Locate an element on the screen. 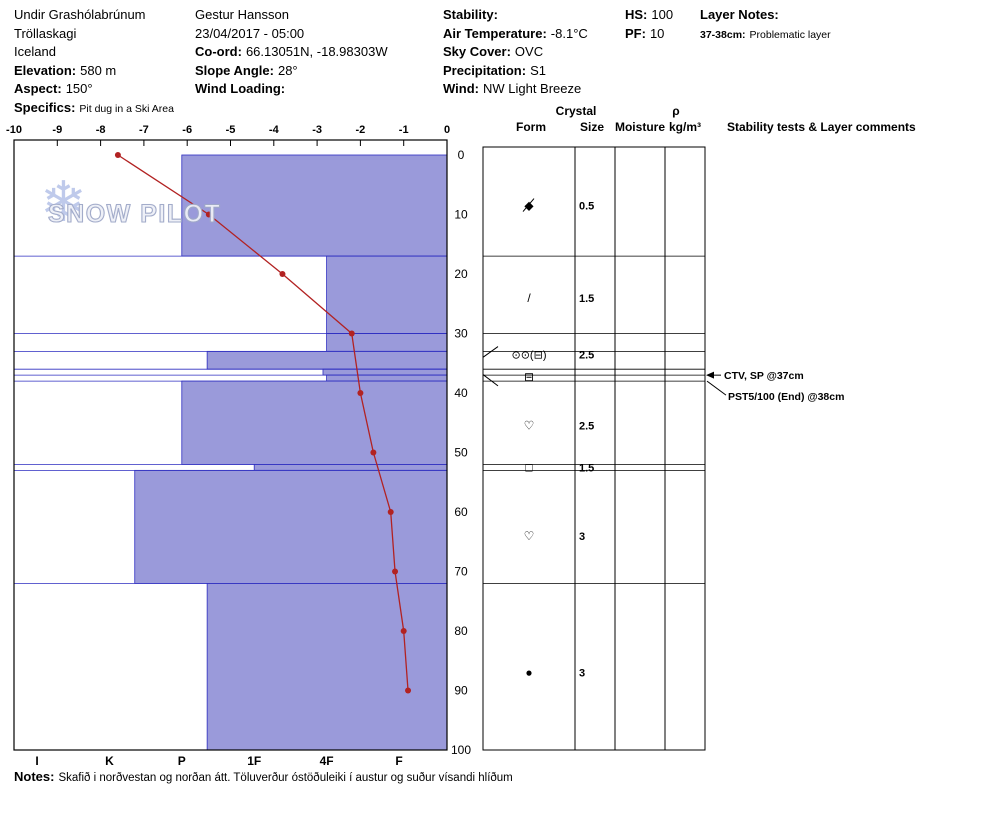  depth-tick-label: 0 is located at coordinates (461, 155).